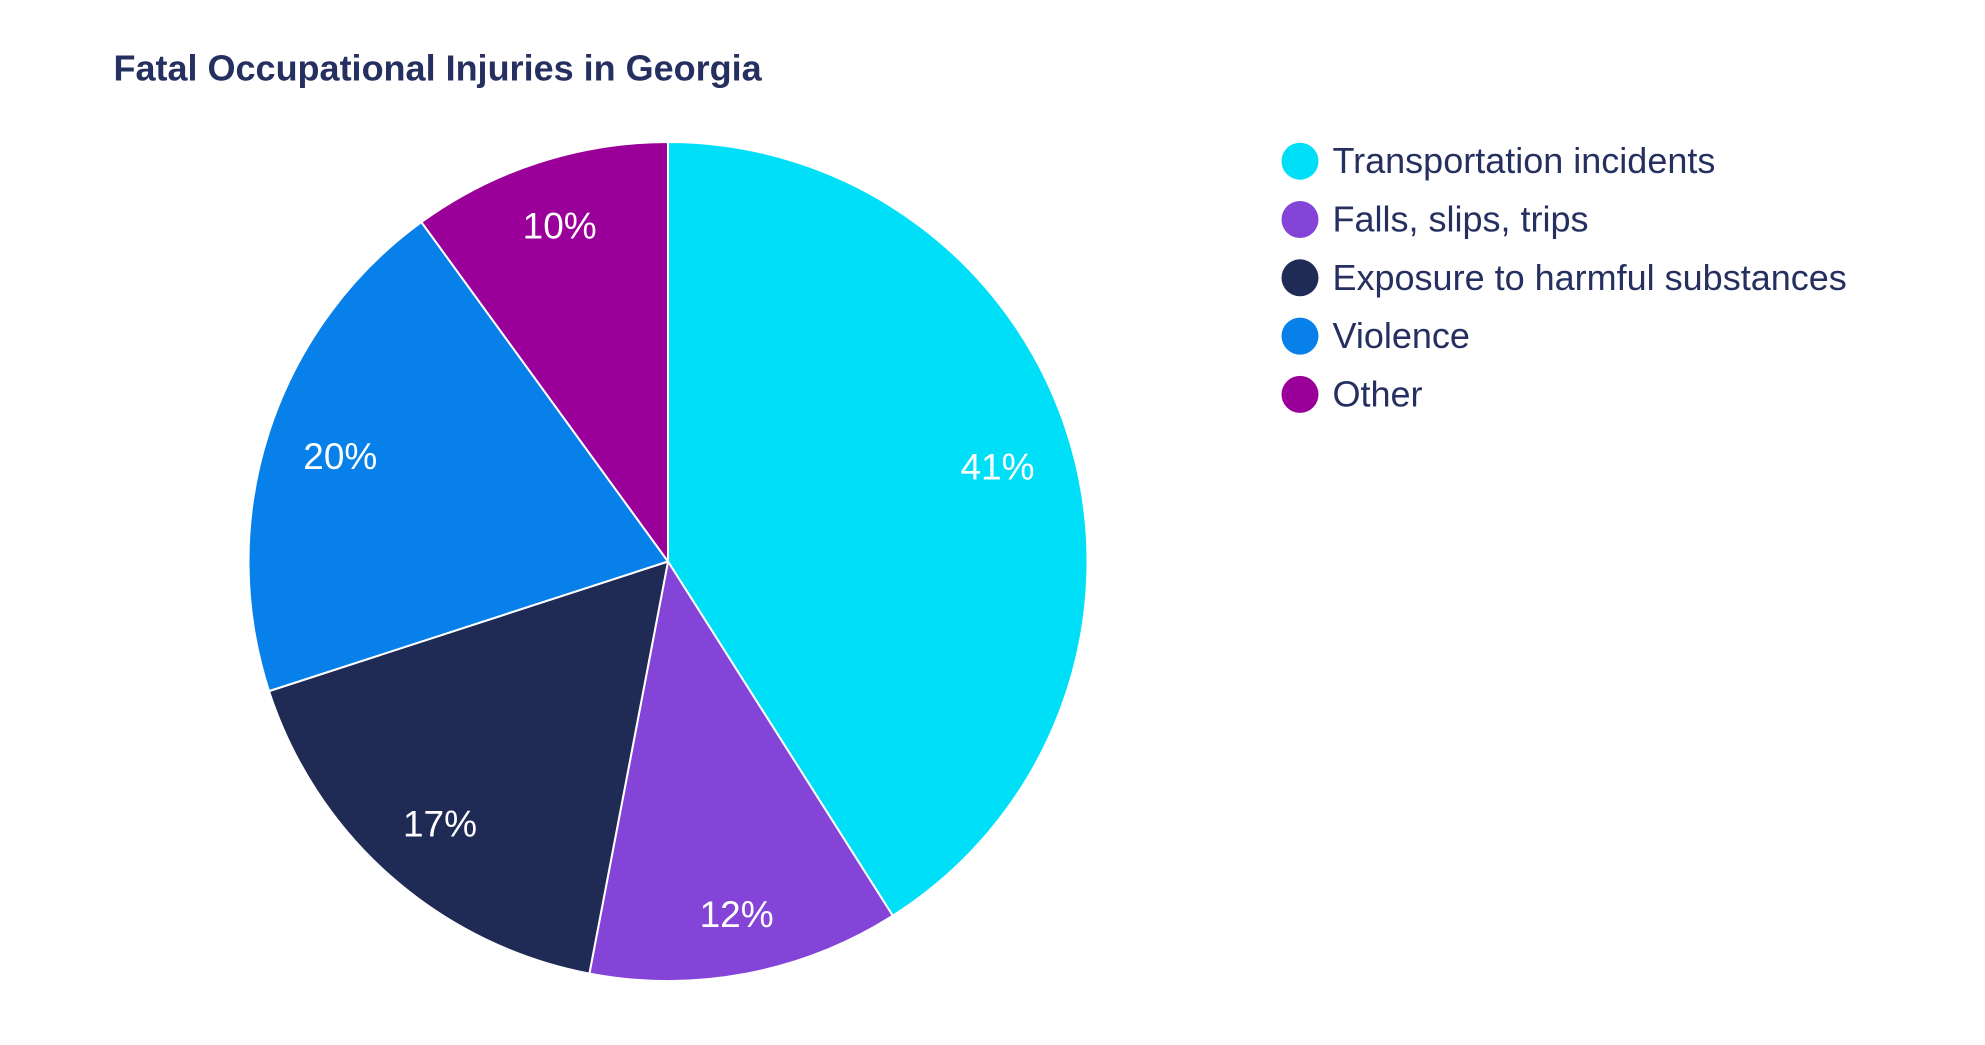 This screenshot has width=1985, height=1045. I want to click on svg-text: 17%, so click(440, 823).